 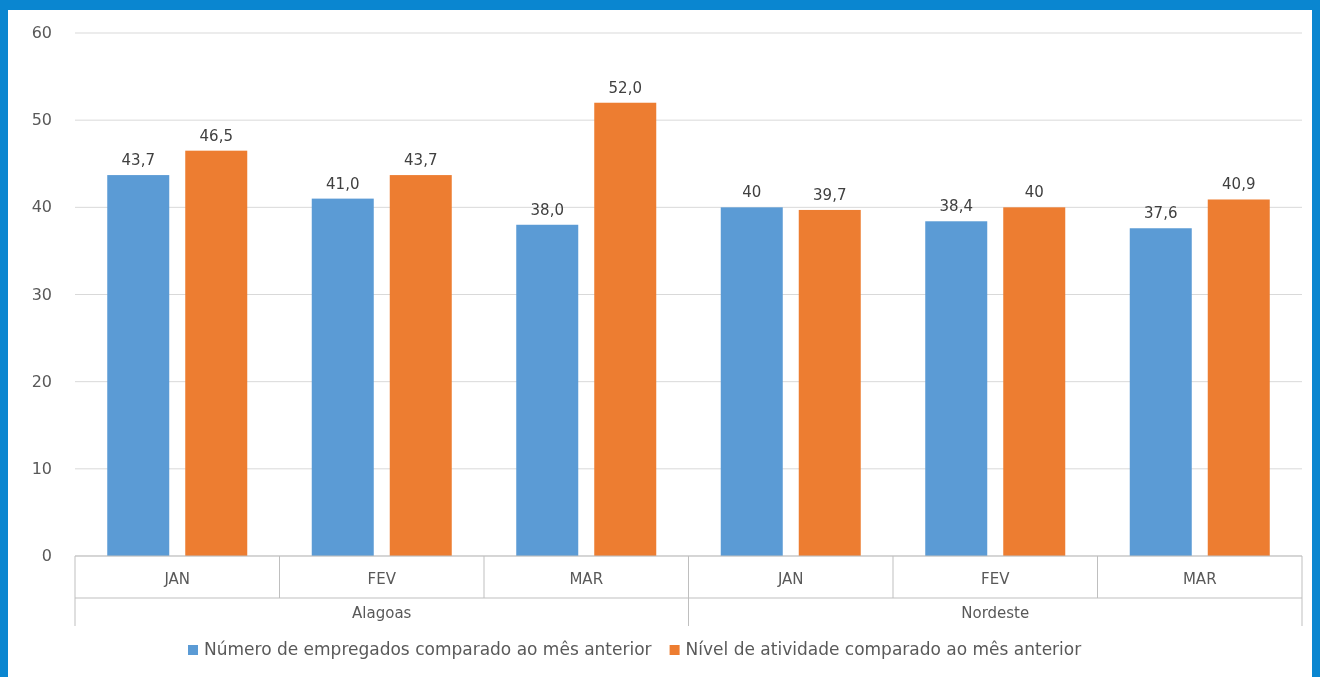 What do you see at coordinates (216, 135) in the screenshot?
I see `data-label: 46,5` at bounding box center [216, 135].